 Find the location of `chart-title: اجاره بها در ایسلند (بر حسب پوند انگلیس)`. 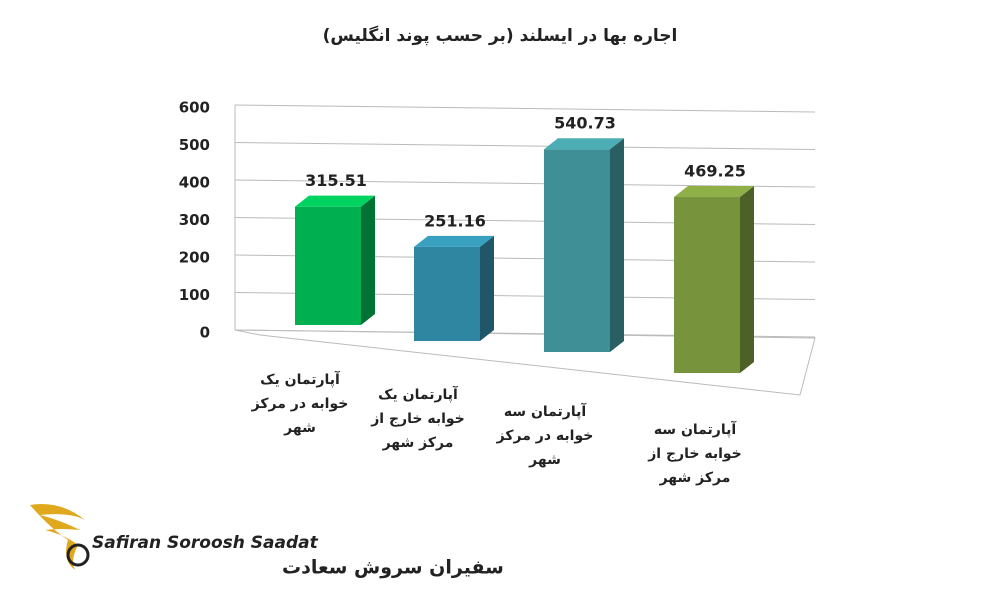

chart-title: اجاره بها در ایسلند (بر حسب پوند انگلیس) is located at coordinates (500, 35).